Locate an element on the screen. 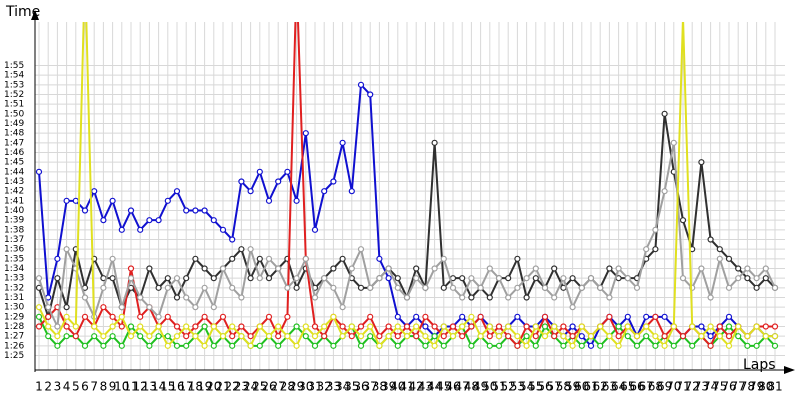  x-tick-label: 48 is located at coordinates (471, 387).